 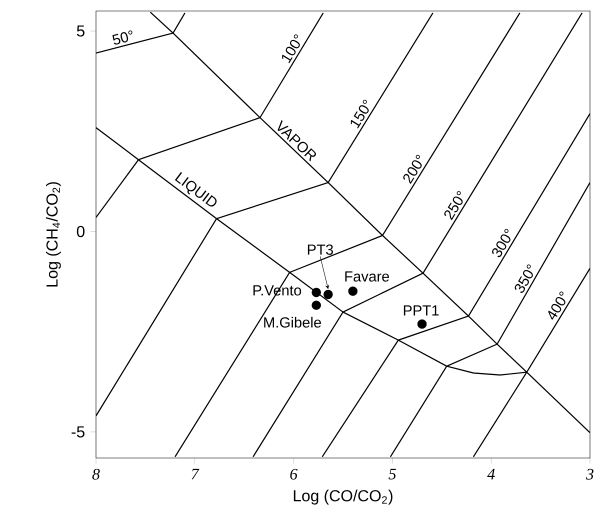 I want to click on text: 350°, so click(x=523, y=278).